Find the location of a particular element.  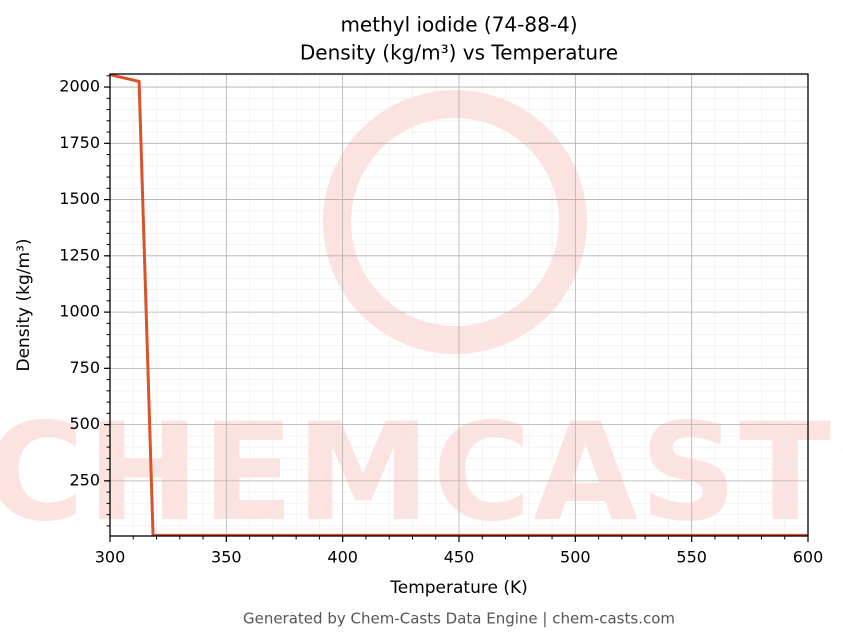

x-tick-label: 350 is located at coordinates (226, 557).